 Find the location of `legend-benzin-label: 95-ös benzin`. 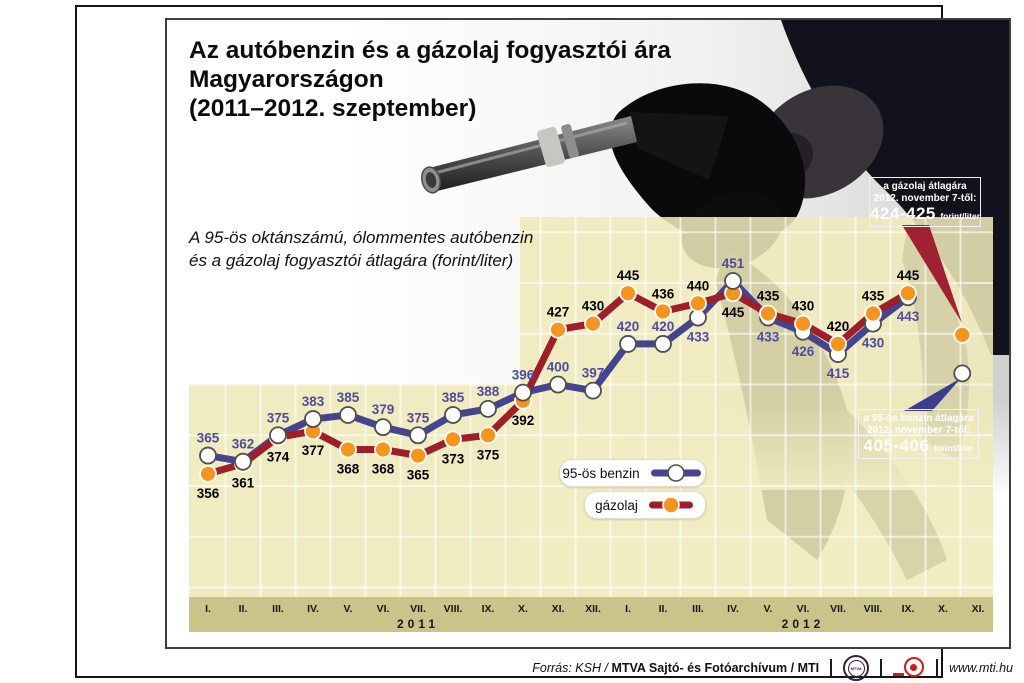

legend-benzin-label: 95-ös benzin is located at coordinates (601, 473).